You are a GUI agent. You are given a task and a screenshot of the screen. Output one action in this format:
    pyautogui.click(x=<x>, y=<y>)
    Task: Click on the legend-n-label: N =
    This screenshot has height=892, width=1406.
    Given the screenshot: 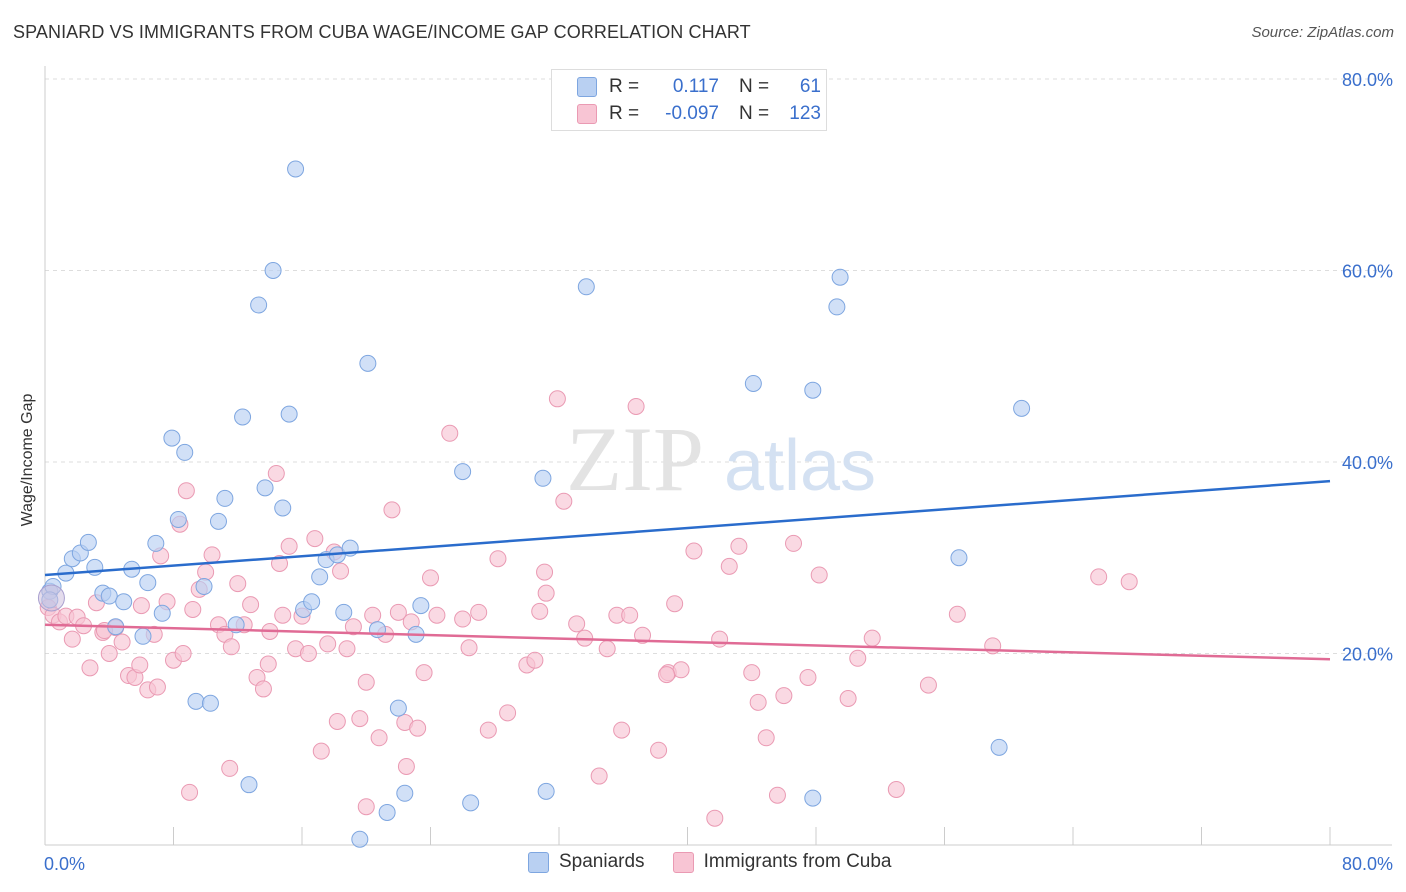 What is the action you would take?
    pyautogui.click(x=754, y=86)
    